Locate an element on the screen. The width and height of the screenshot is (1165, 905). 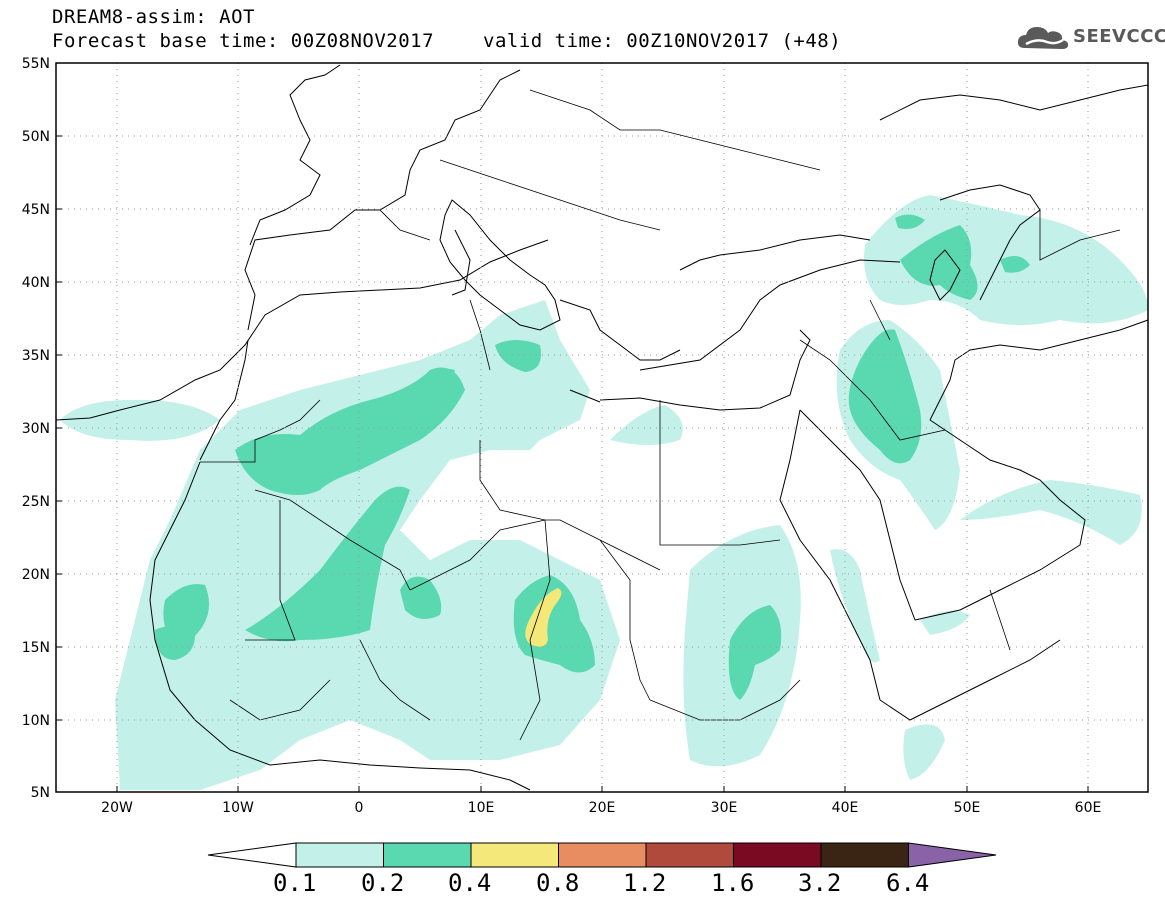
lat-label: 10N is located at coordinates (36, 721).